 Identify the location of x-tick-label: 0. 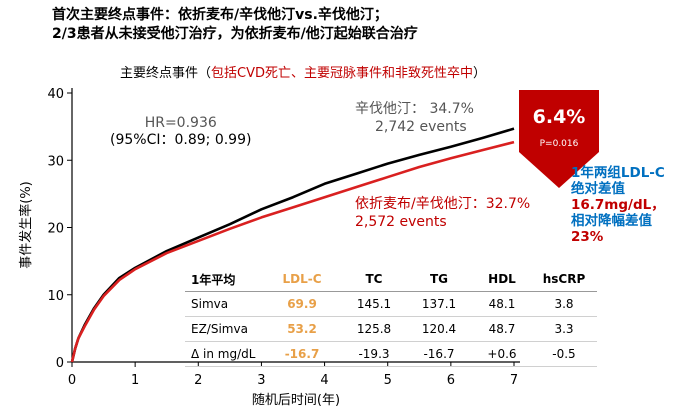
(72, 380).